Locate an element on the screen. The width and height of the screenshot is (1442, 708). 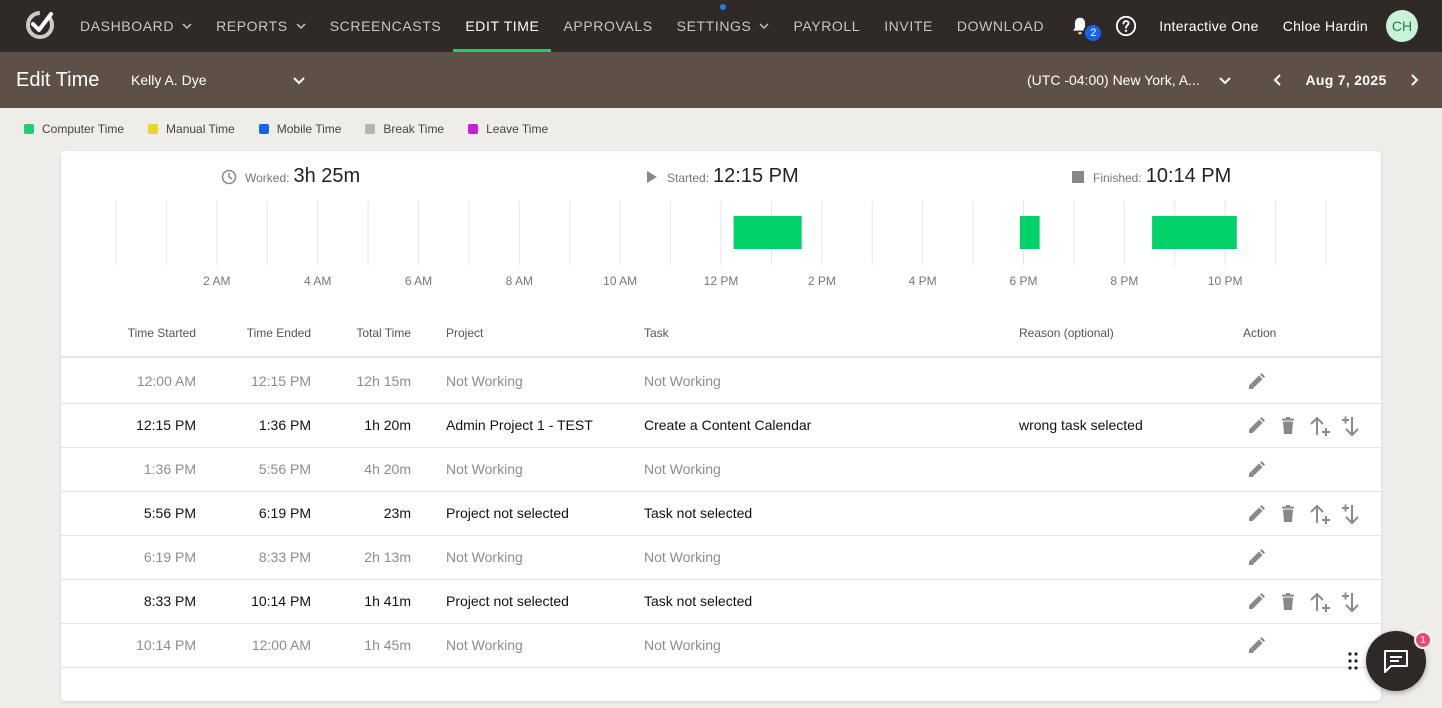
notifications-button: 2 is located at coordinates (1086, 29).